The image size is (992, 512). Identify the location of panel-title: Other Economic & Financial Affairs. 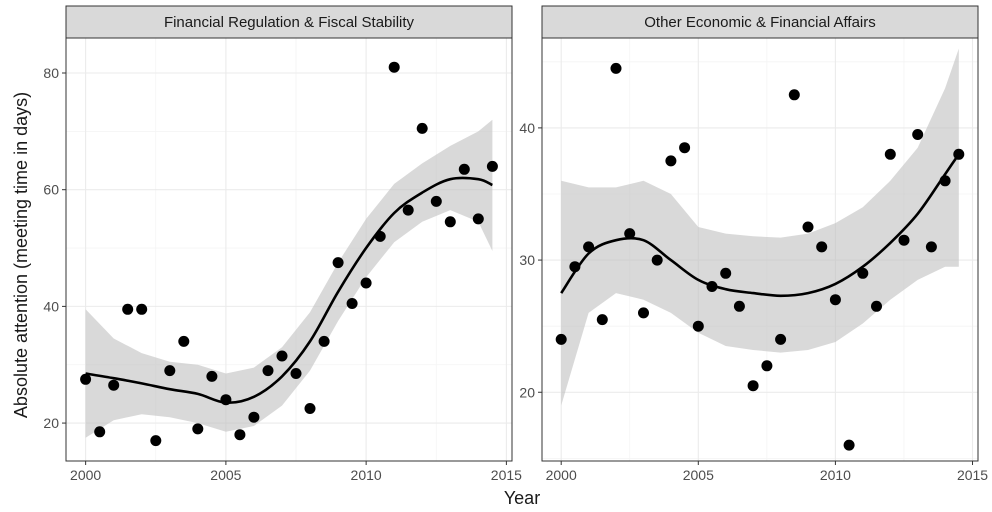
(760, 22).